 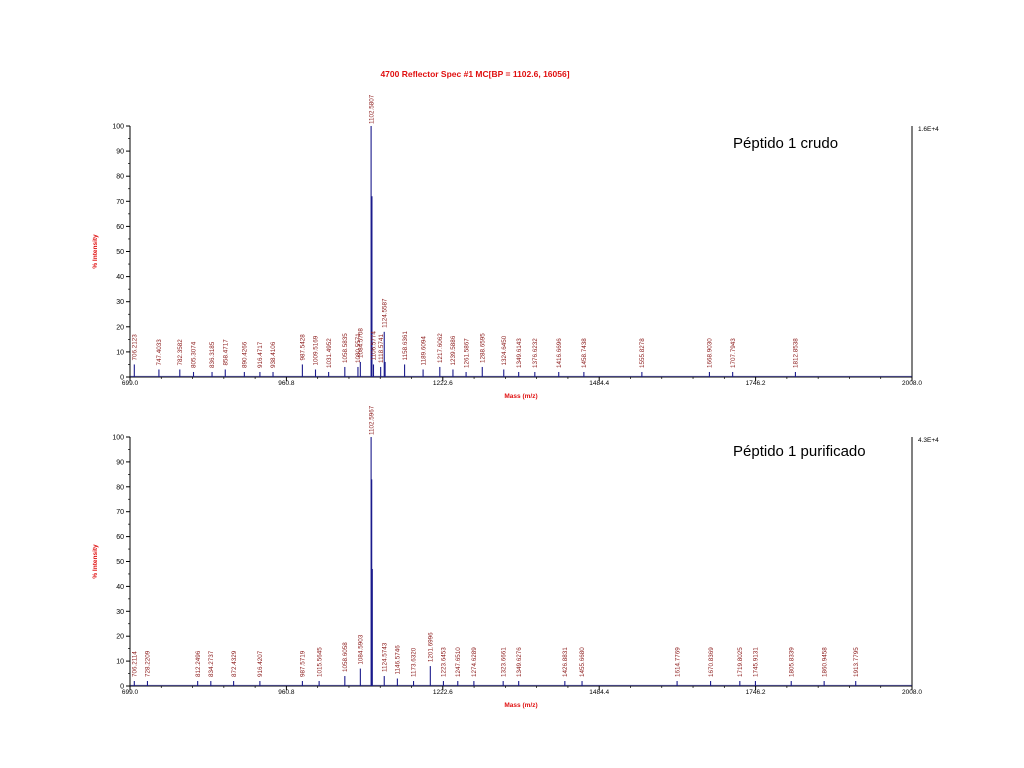 What do you see at coordinates (361, 343) in the screenshot?
I see `peak-label: 1084.5708` at bounding box center [361, 343].